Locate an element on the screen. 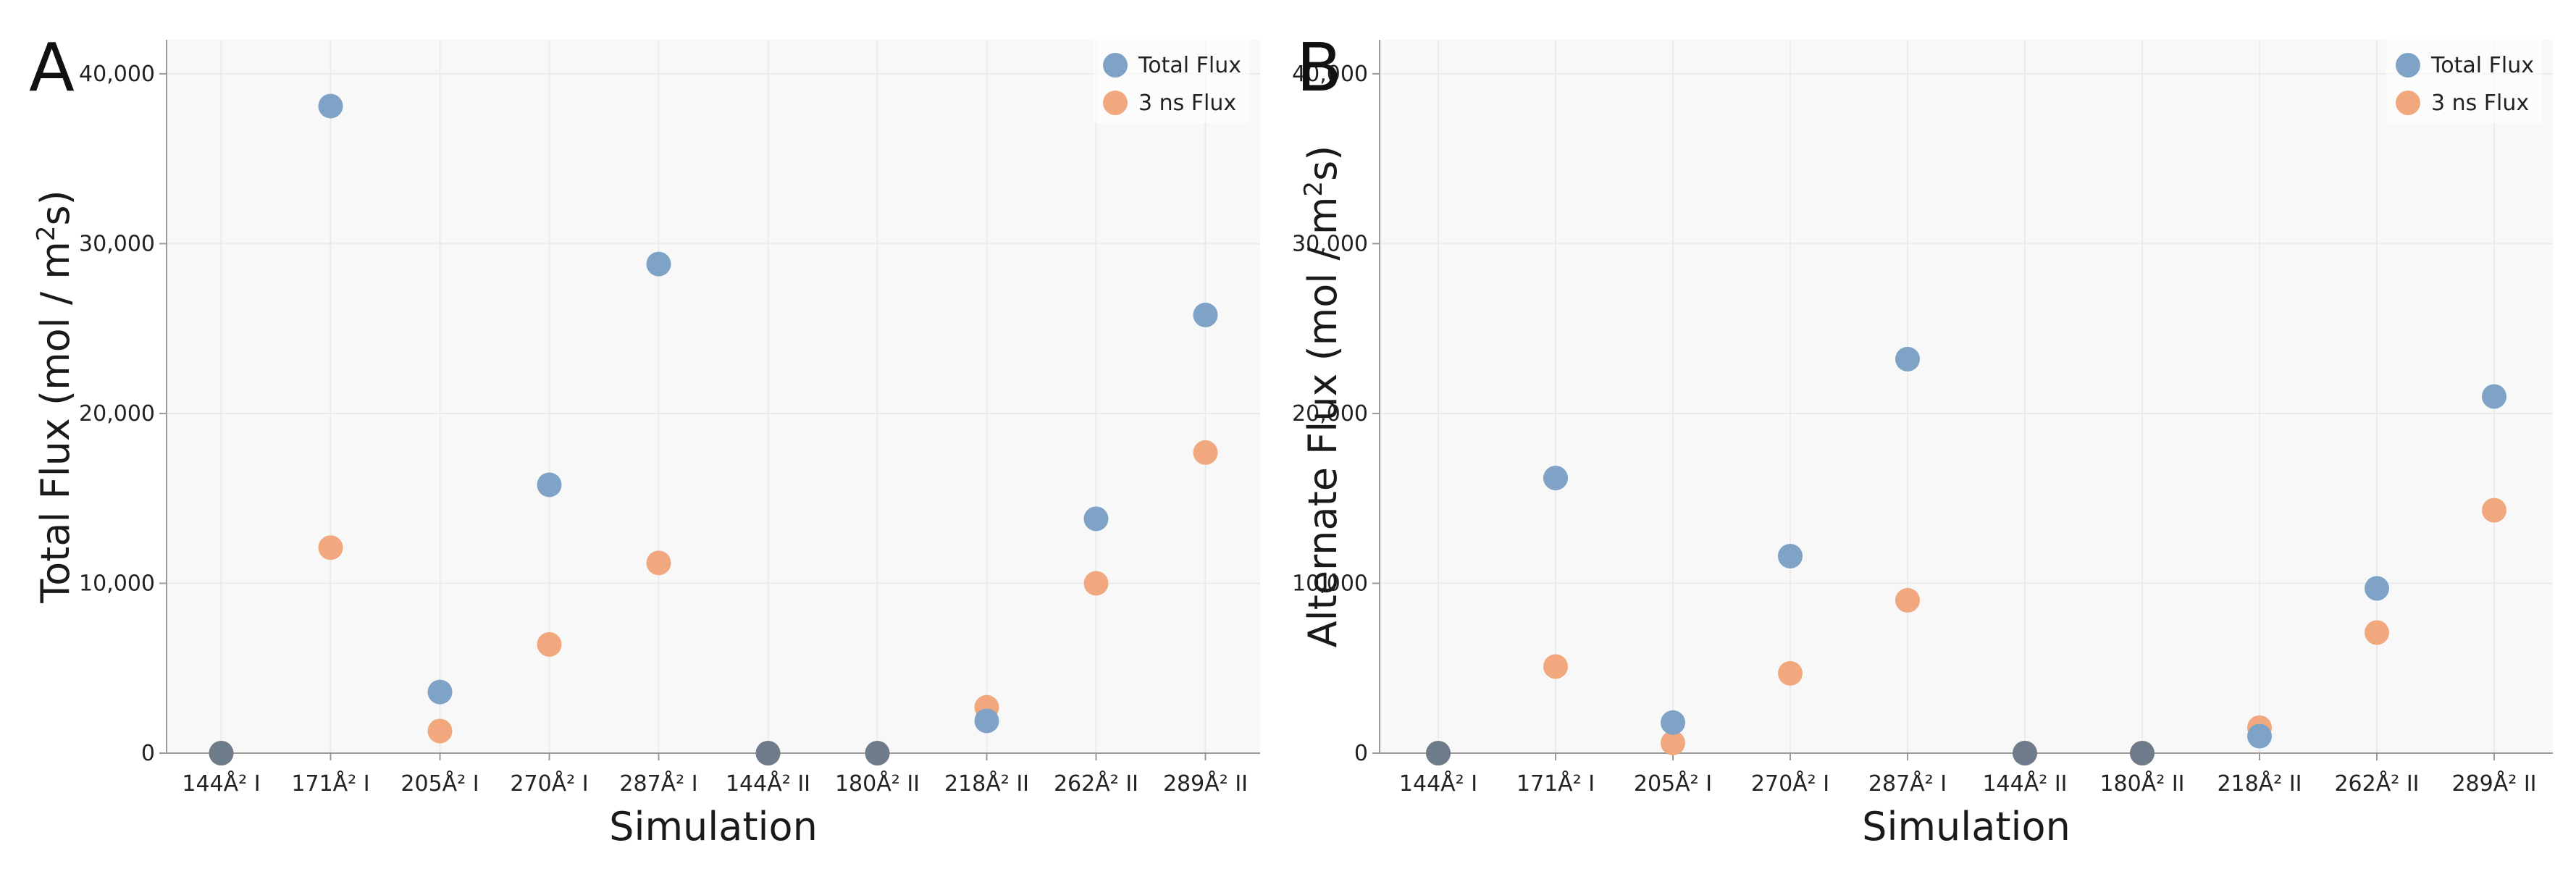 The height and width of the screenshot is (869, 2576). y-axis-title: Total Flux (mol / m2s) is located at coordinates (55, 396).